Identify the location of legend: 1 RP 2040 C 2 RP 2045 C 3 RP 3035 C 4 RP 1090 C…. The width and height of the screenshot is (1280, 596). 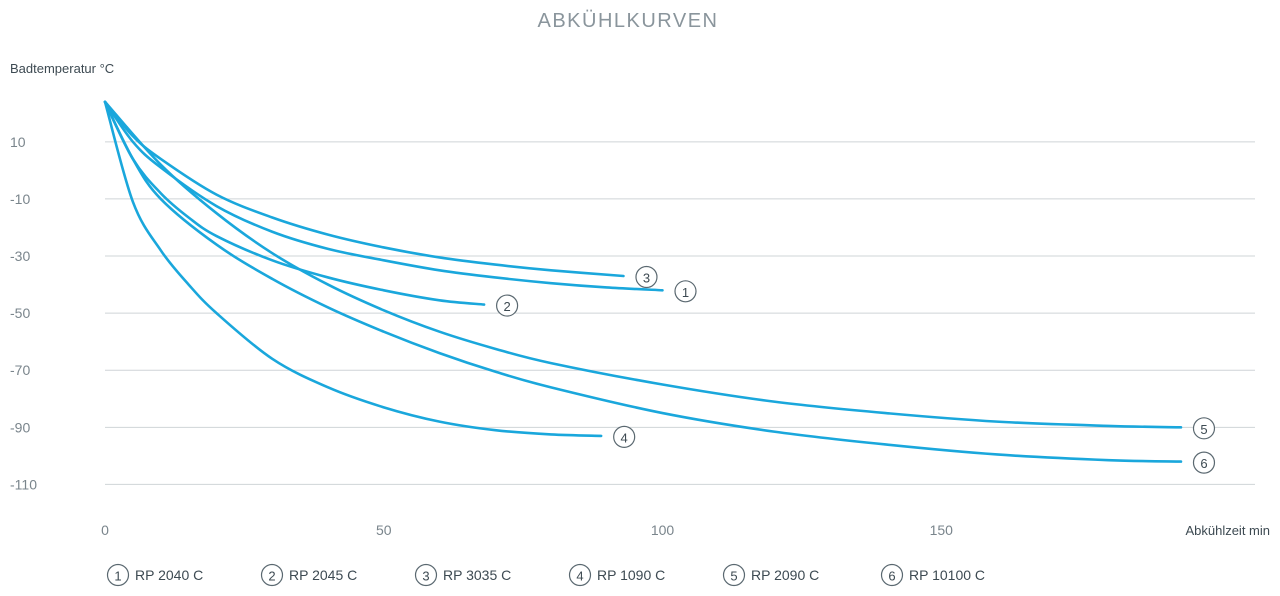
(545, 575).